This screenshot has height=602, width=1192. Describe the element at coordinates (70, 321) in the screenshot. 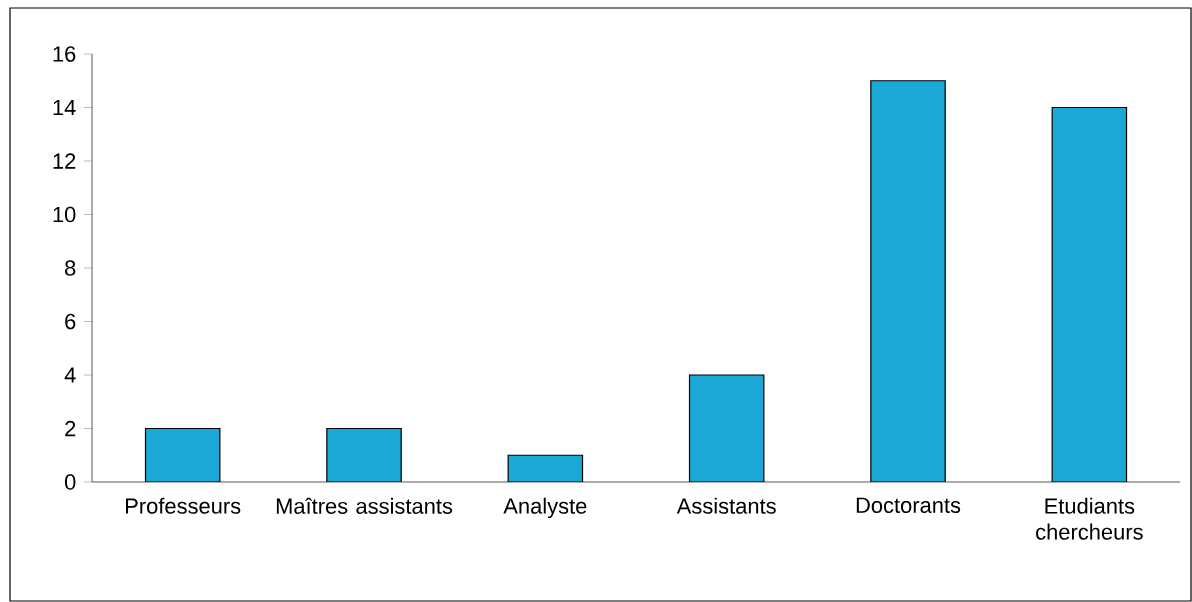

I see `y-tick-label: 6` at that location.